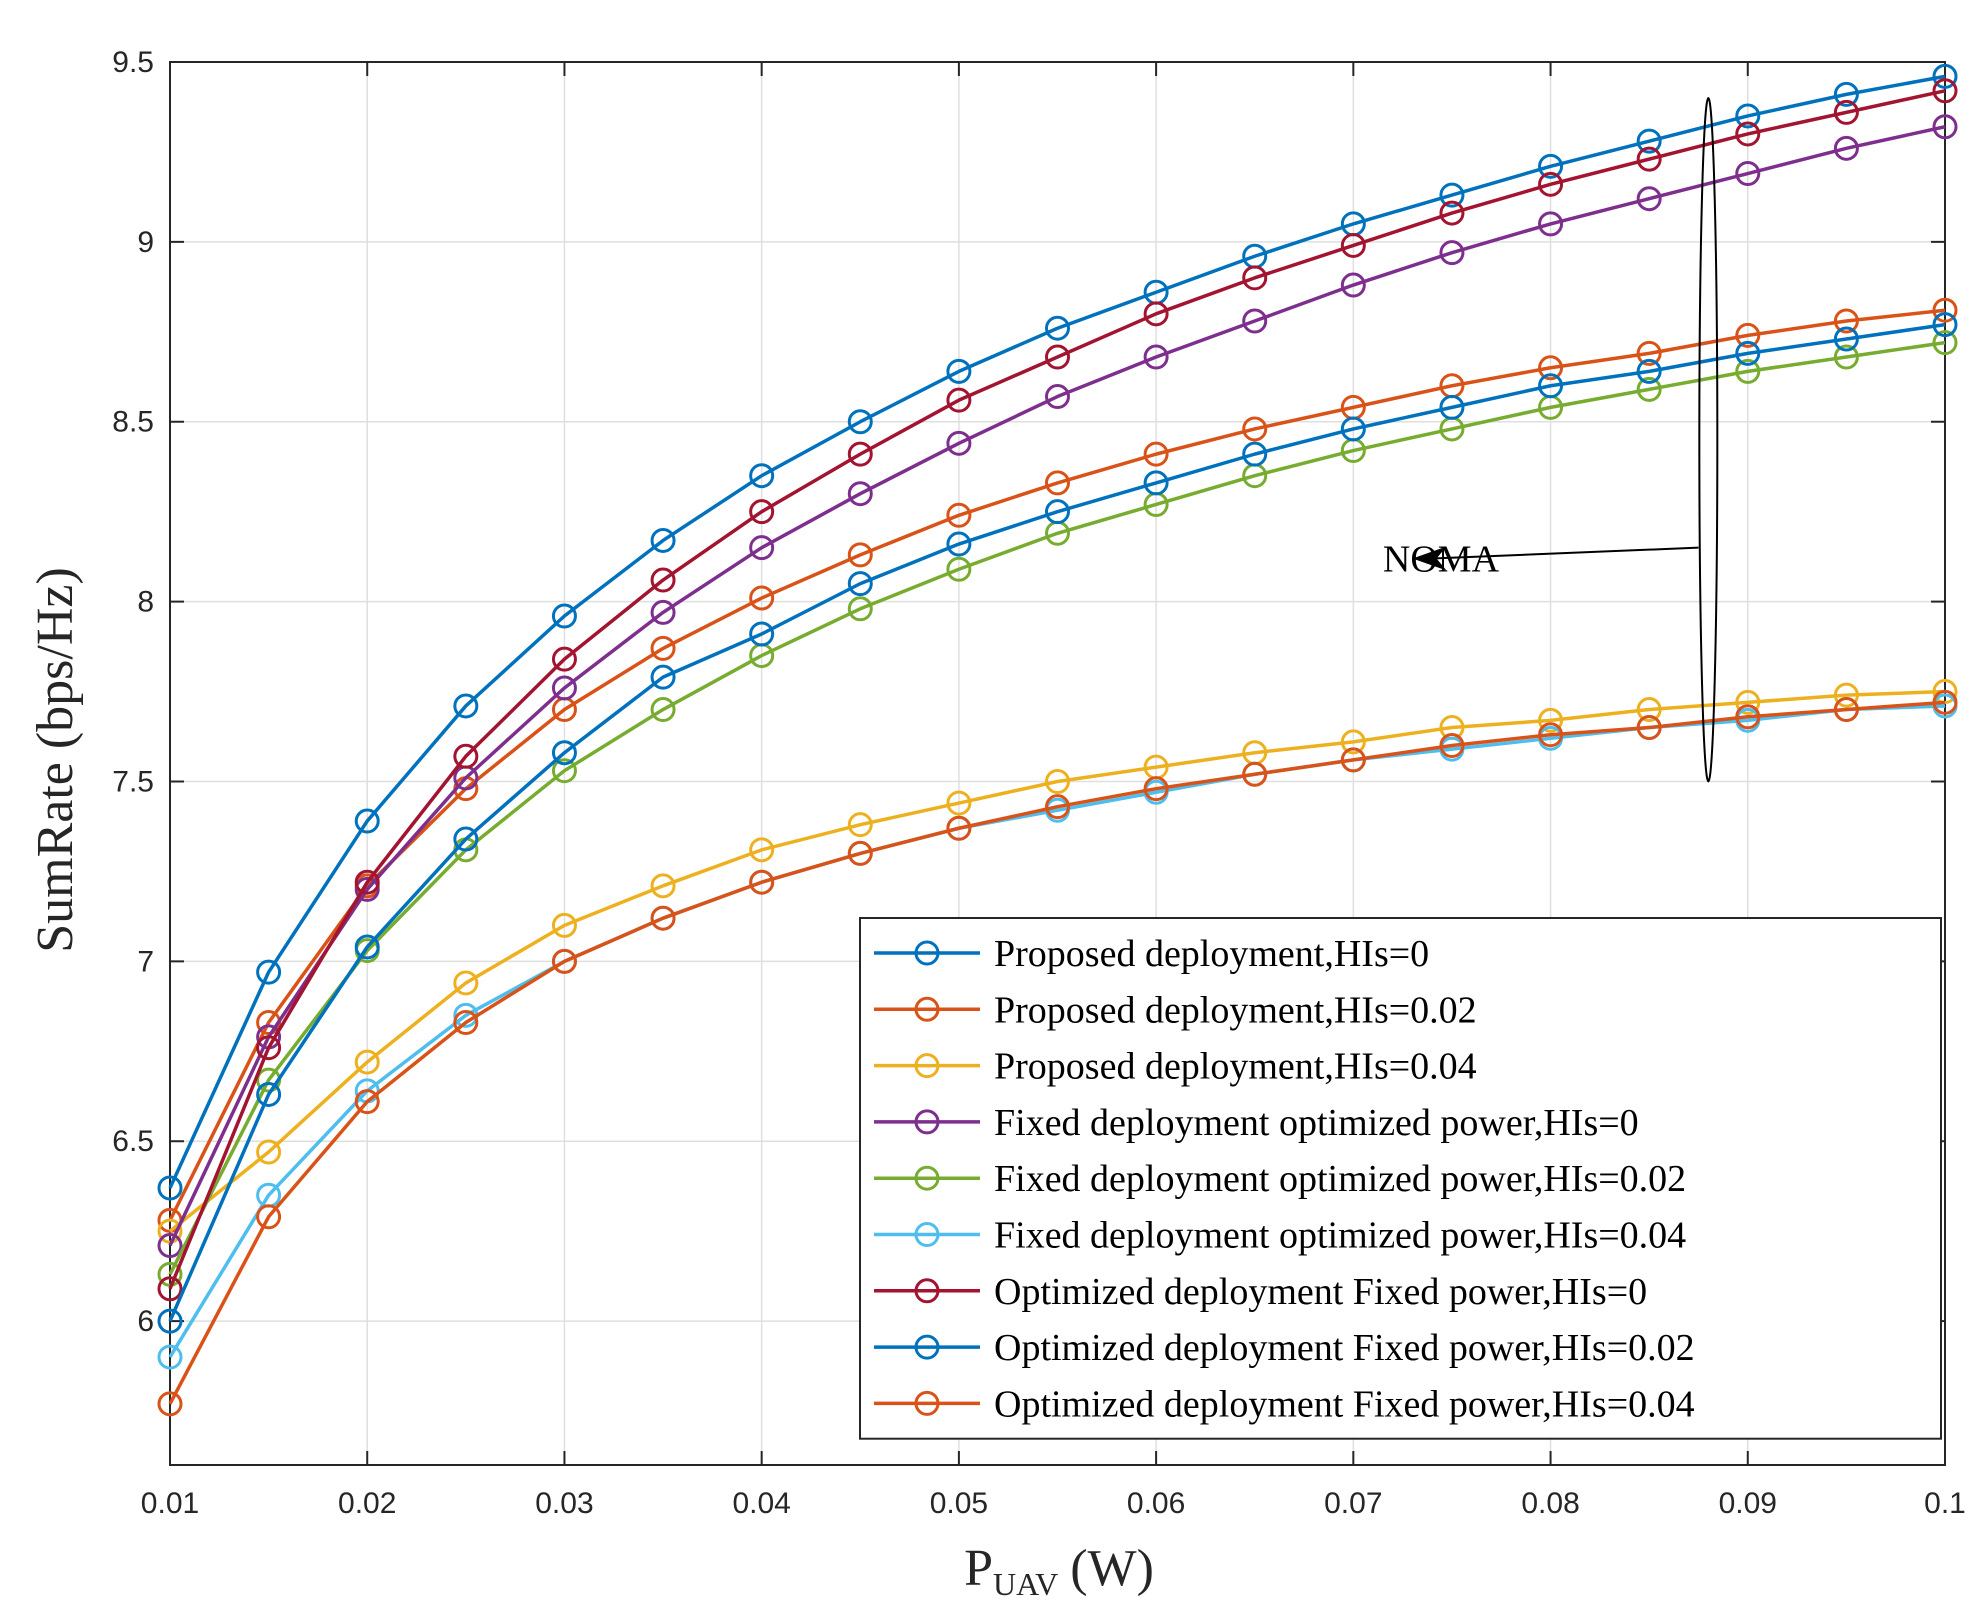 The image size is (1979, 1608). What do you see at coordinates (170, 1503) in the screenshot?
I see `x-tick-label: 0.01` at bounding box center [170, 1503].